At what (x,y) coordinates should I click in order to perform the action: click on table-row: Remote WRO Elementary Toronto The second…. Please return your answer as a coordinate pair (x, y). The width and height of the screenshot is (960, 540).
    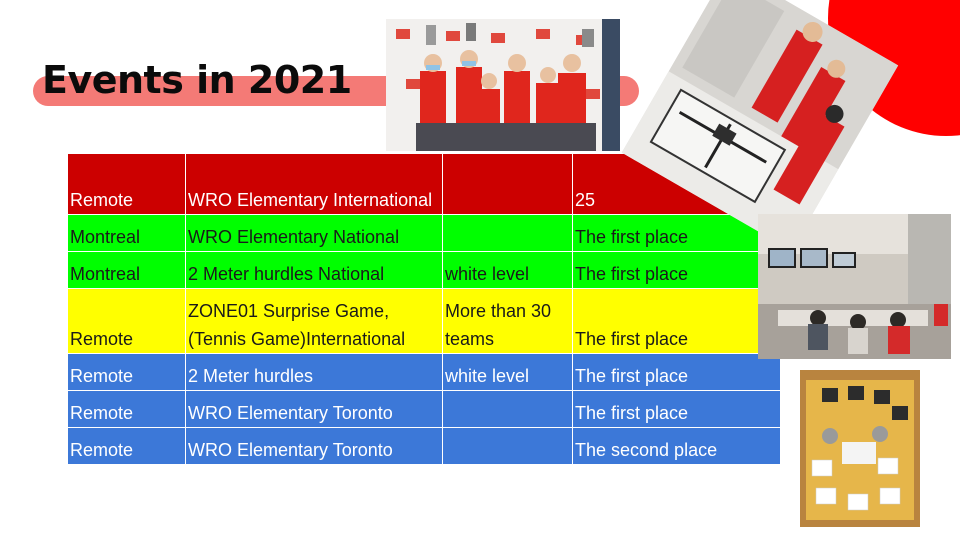
    Looking at the image, I should click on (424, 446).